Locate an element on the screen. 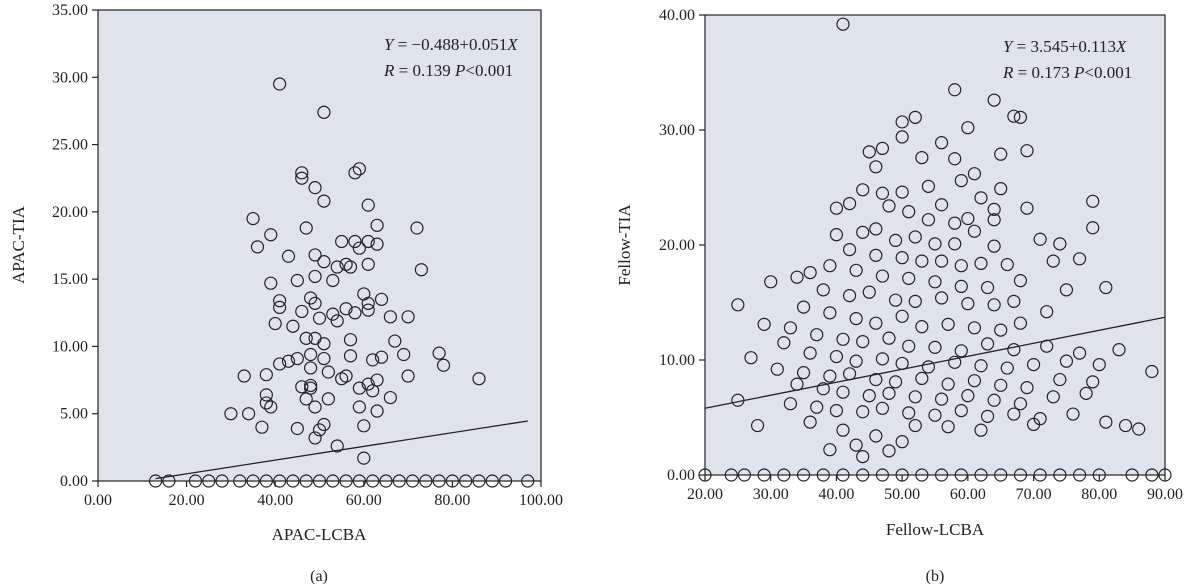 The height and width of the screenshot is (588, 1198). y-tick-label-b: 0.00 is located at coordinates (681, 475).